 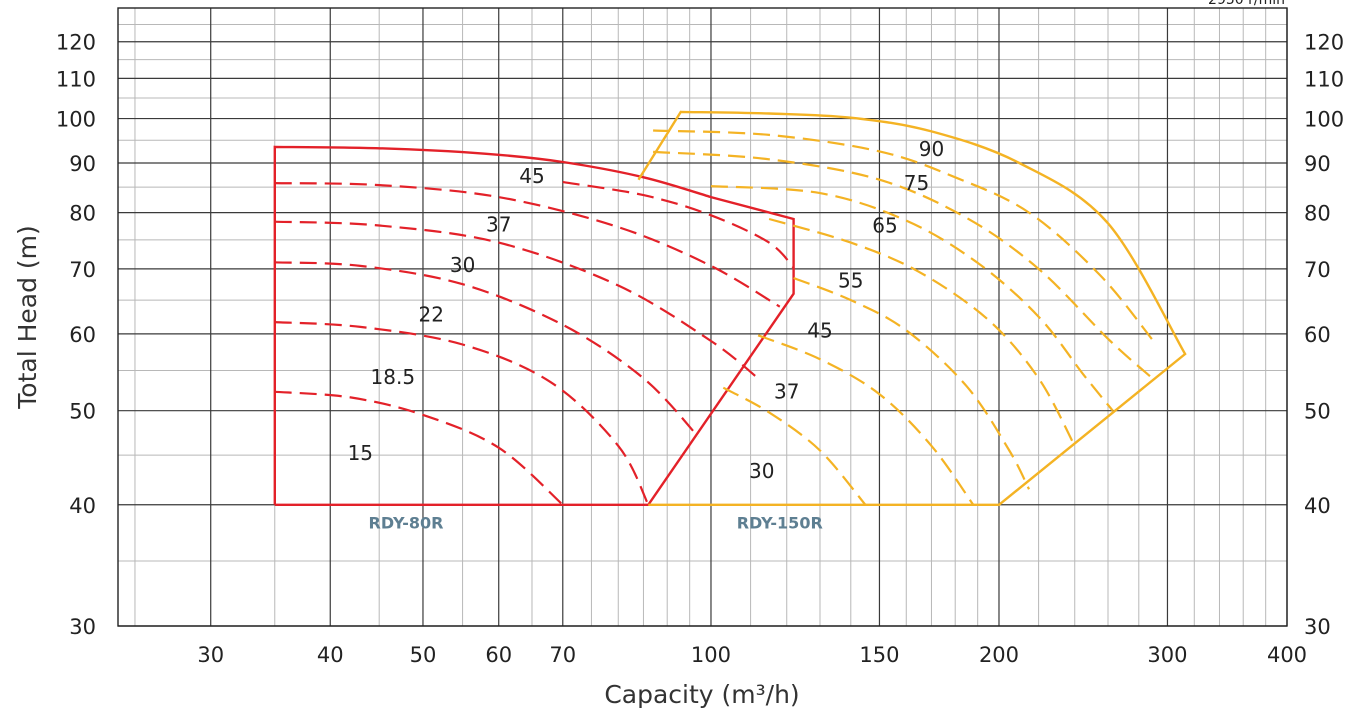 I want to click on x-tick-label: 70, so click(x=562, y=655).